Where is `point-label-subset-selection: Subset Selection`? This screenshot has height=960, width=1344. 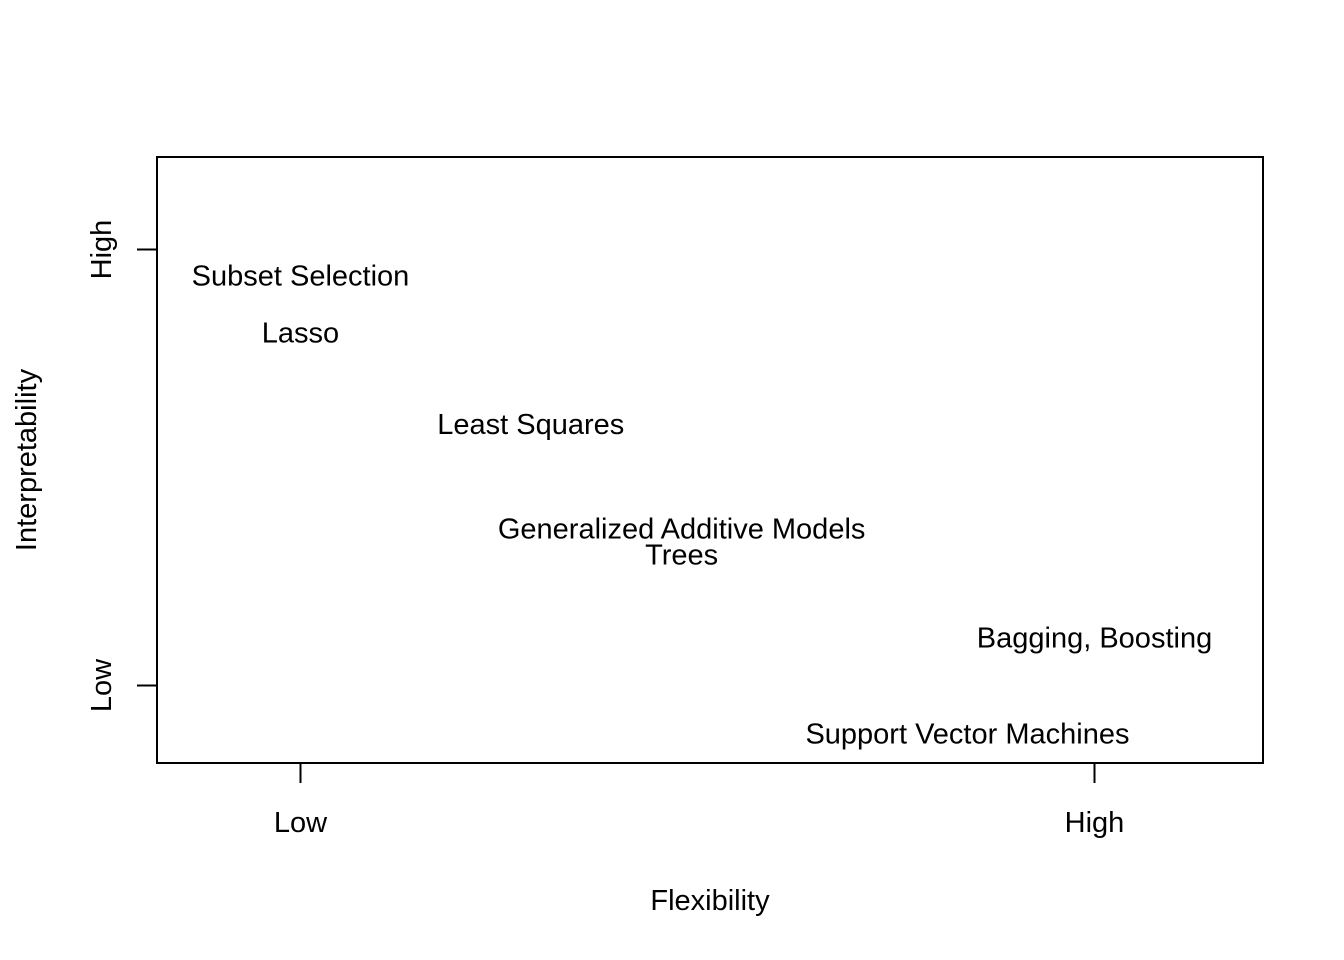 point-label-subset-selection: Subset Selection is located at coordinates (301, 277).